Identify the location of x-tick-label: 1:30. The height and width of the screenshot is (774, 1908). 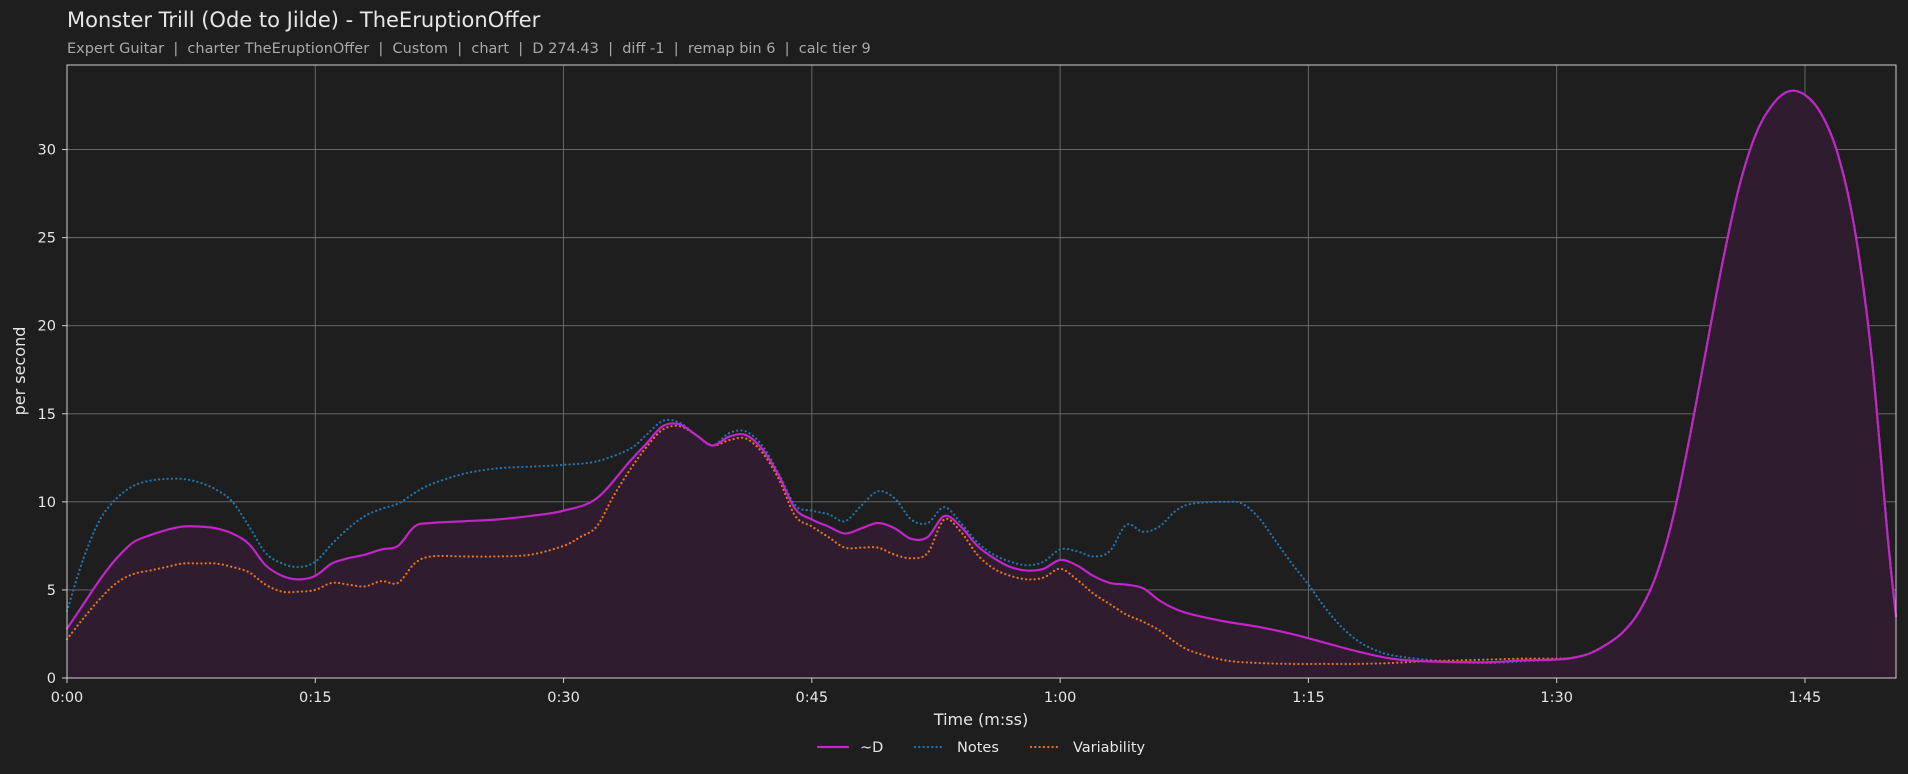
(1556, 698).